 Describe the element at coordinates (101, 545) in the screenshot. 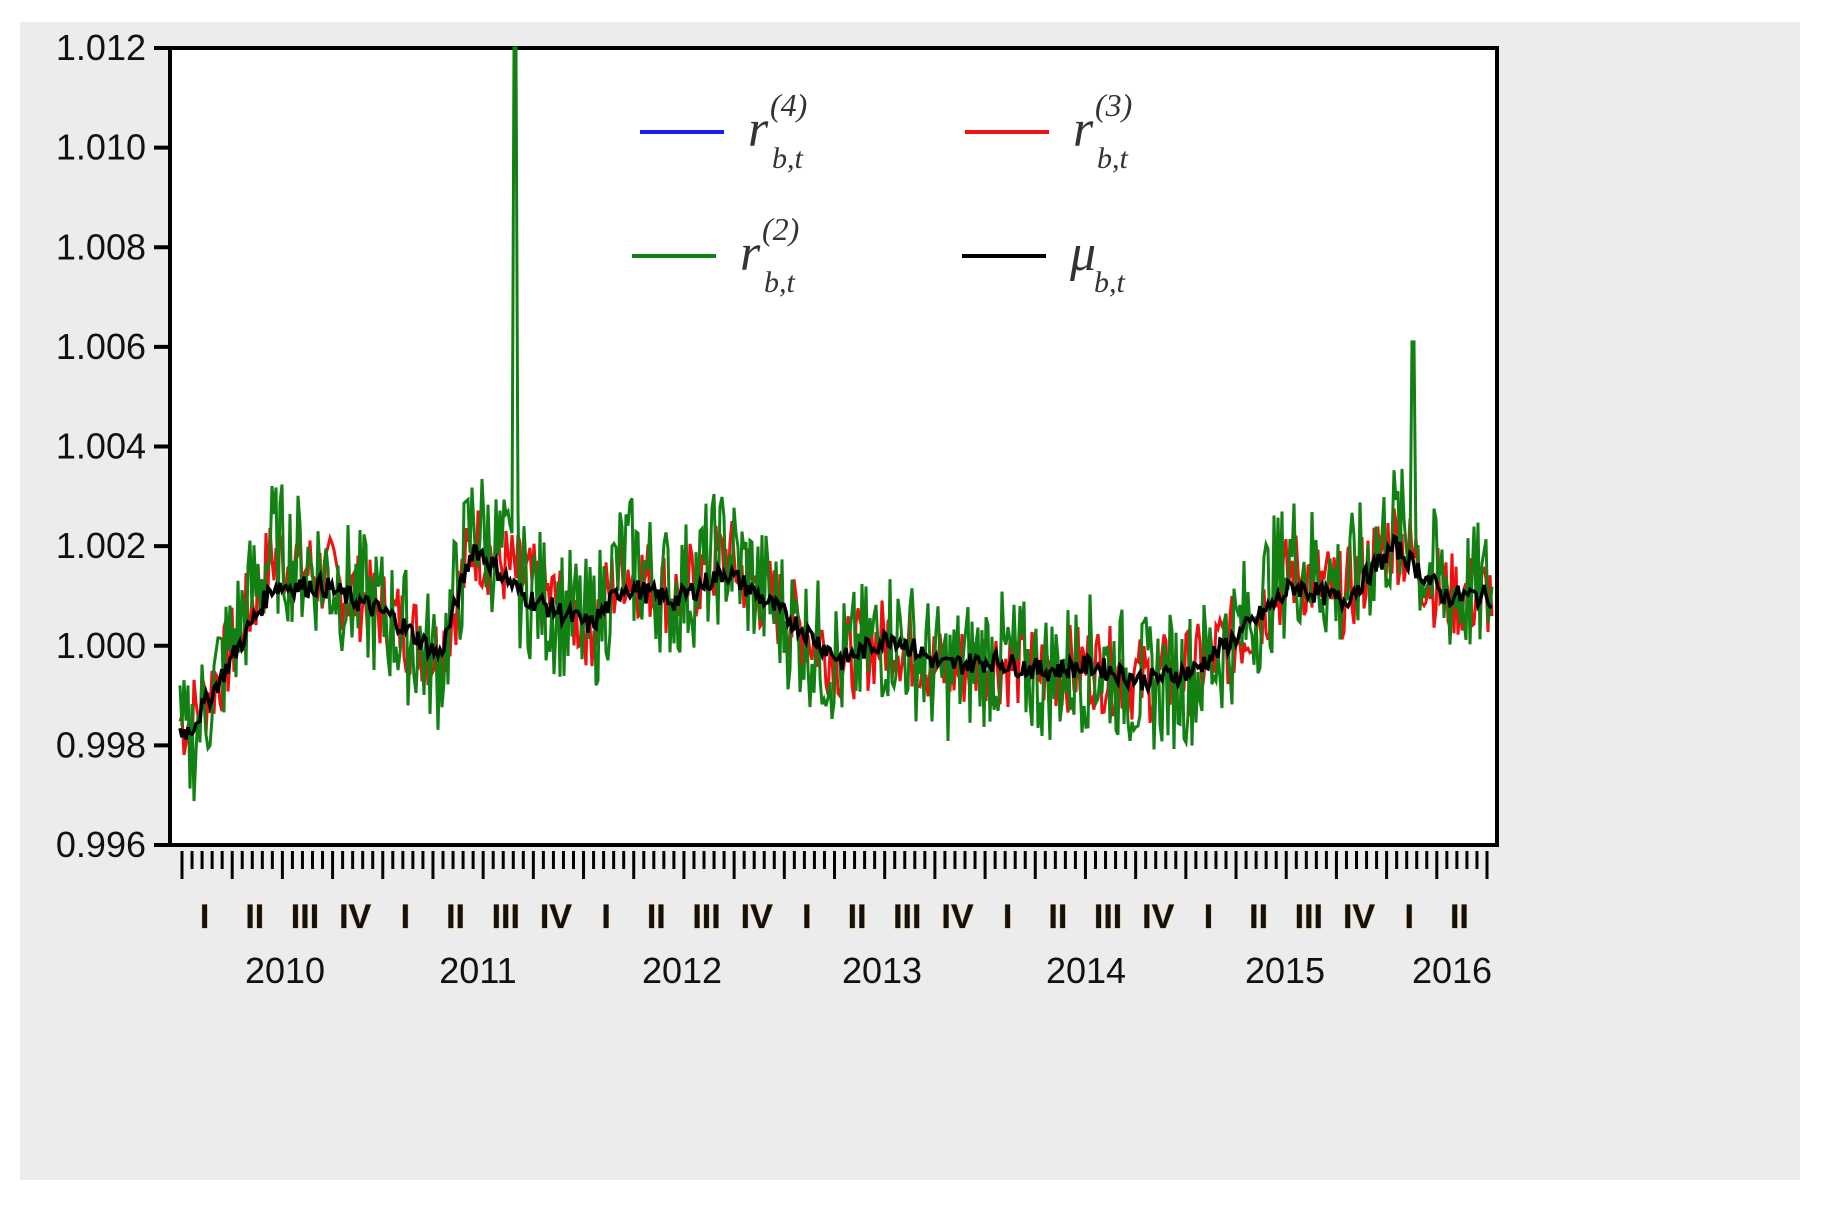

I see `y-tick-label: 1.002` at that location.